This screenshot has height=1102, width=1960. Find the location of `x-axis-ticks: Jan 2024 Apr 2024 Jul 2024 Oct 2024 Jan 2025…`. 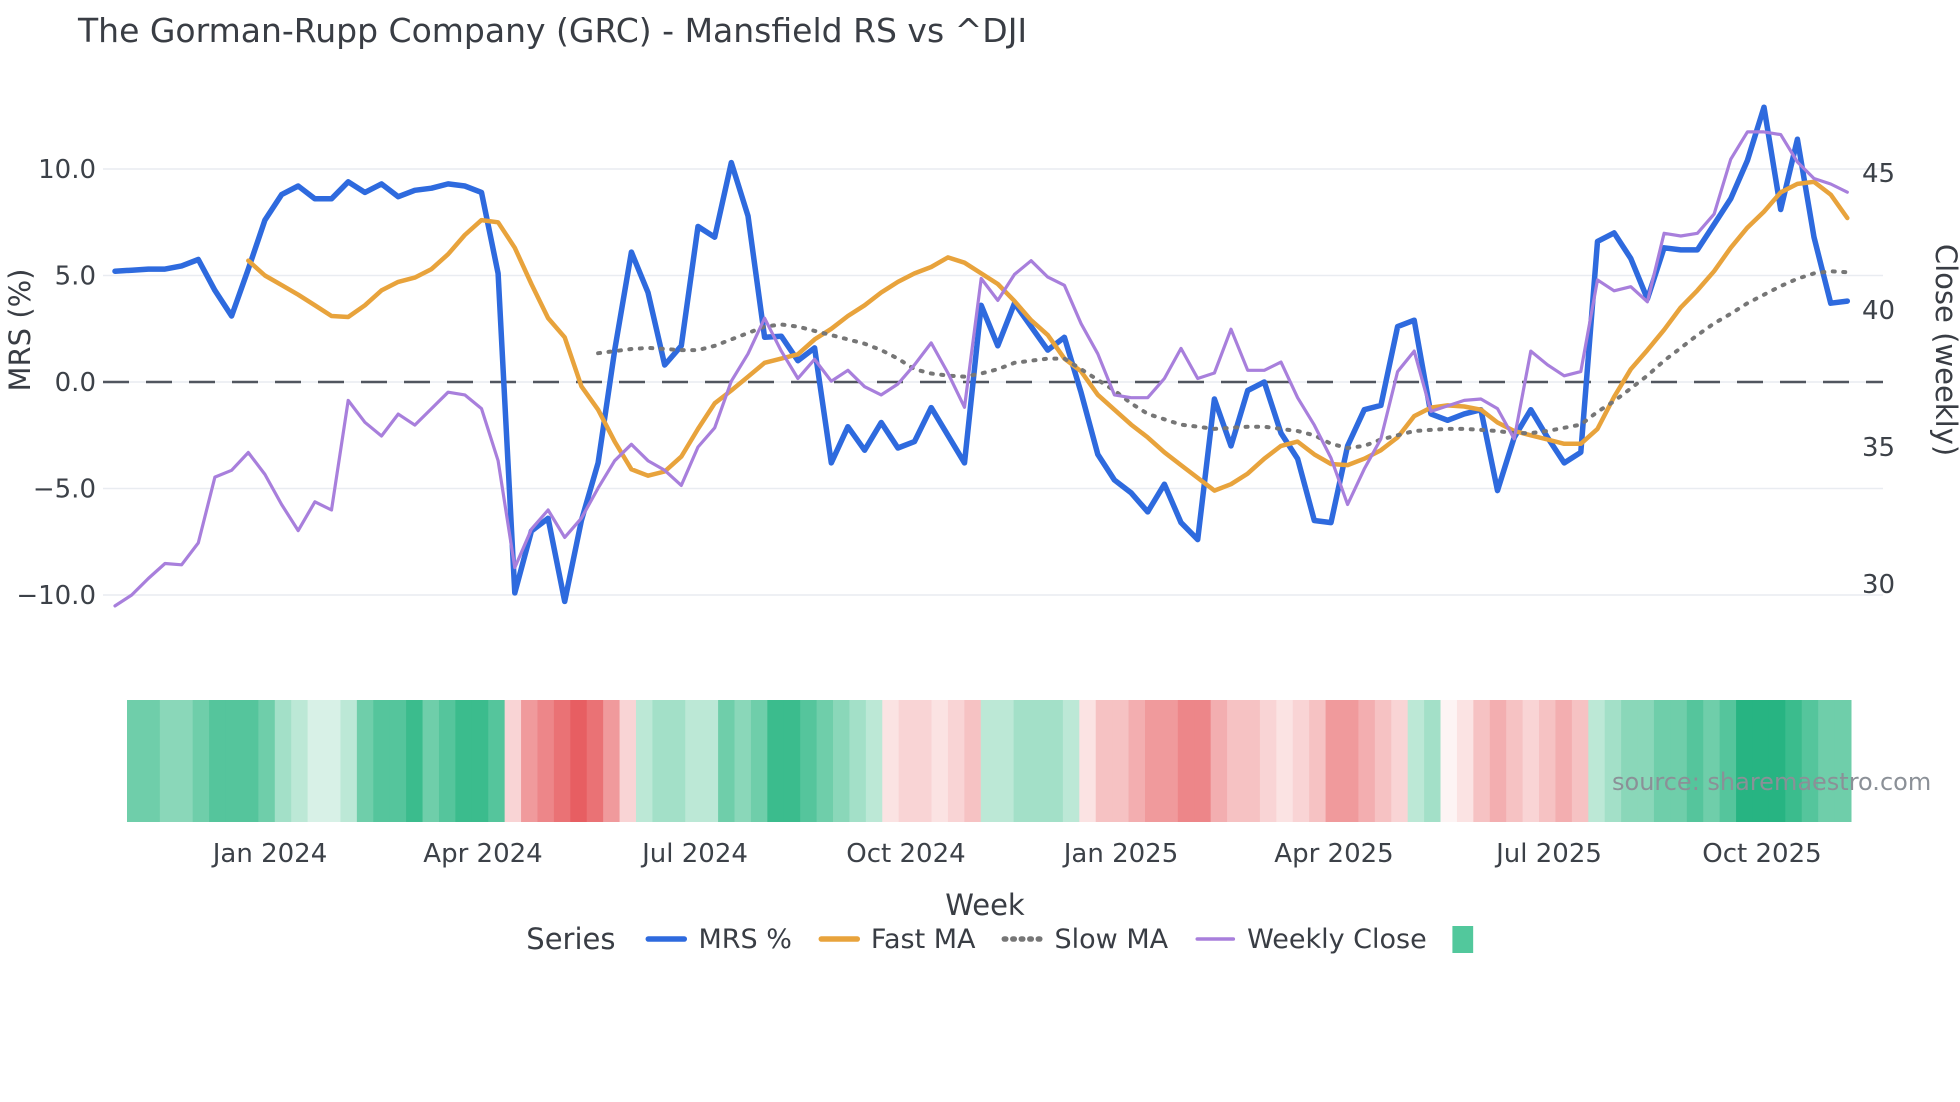

x-axis-ticks: Jan 2024 Apr 2024 Jul 2024 Oct 2024 Jan 2025… is located at coordinates (1016, 854).